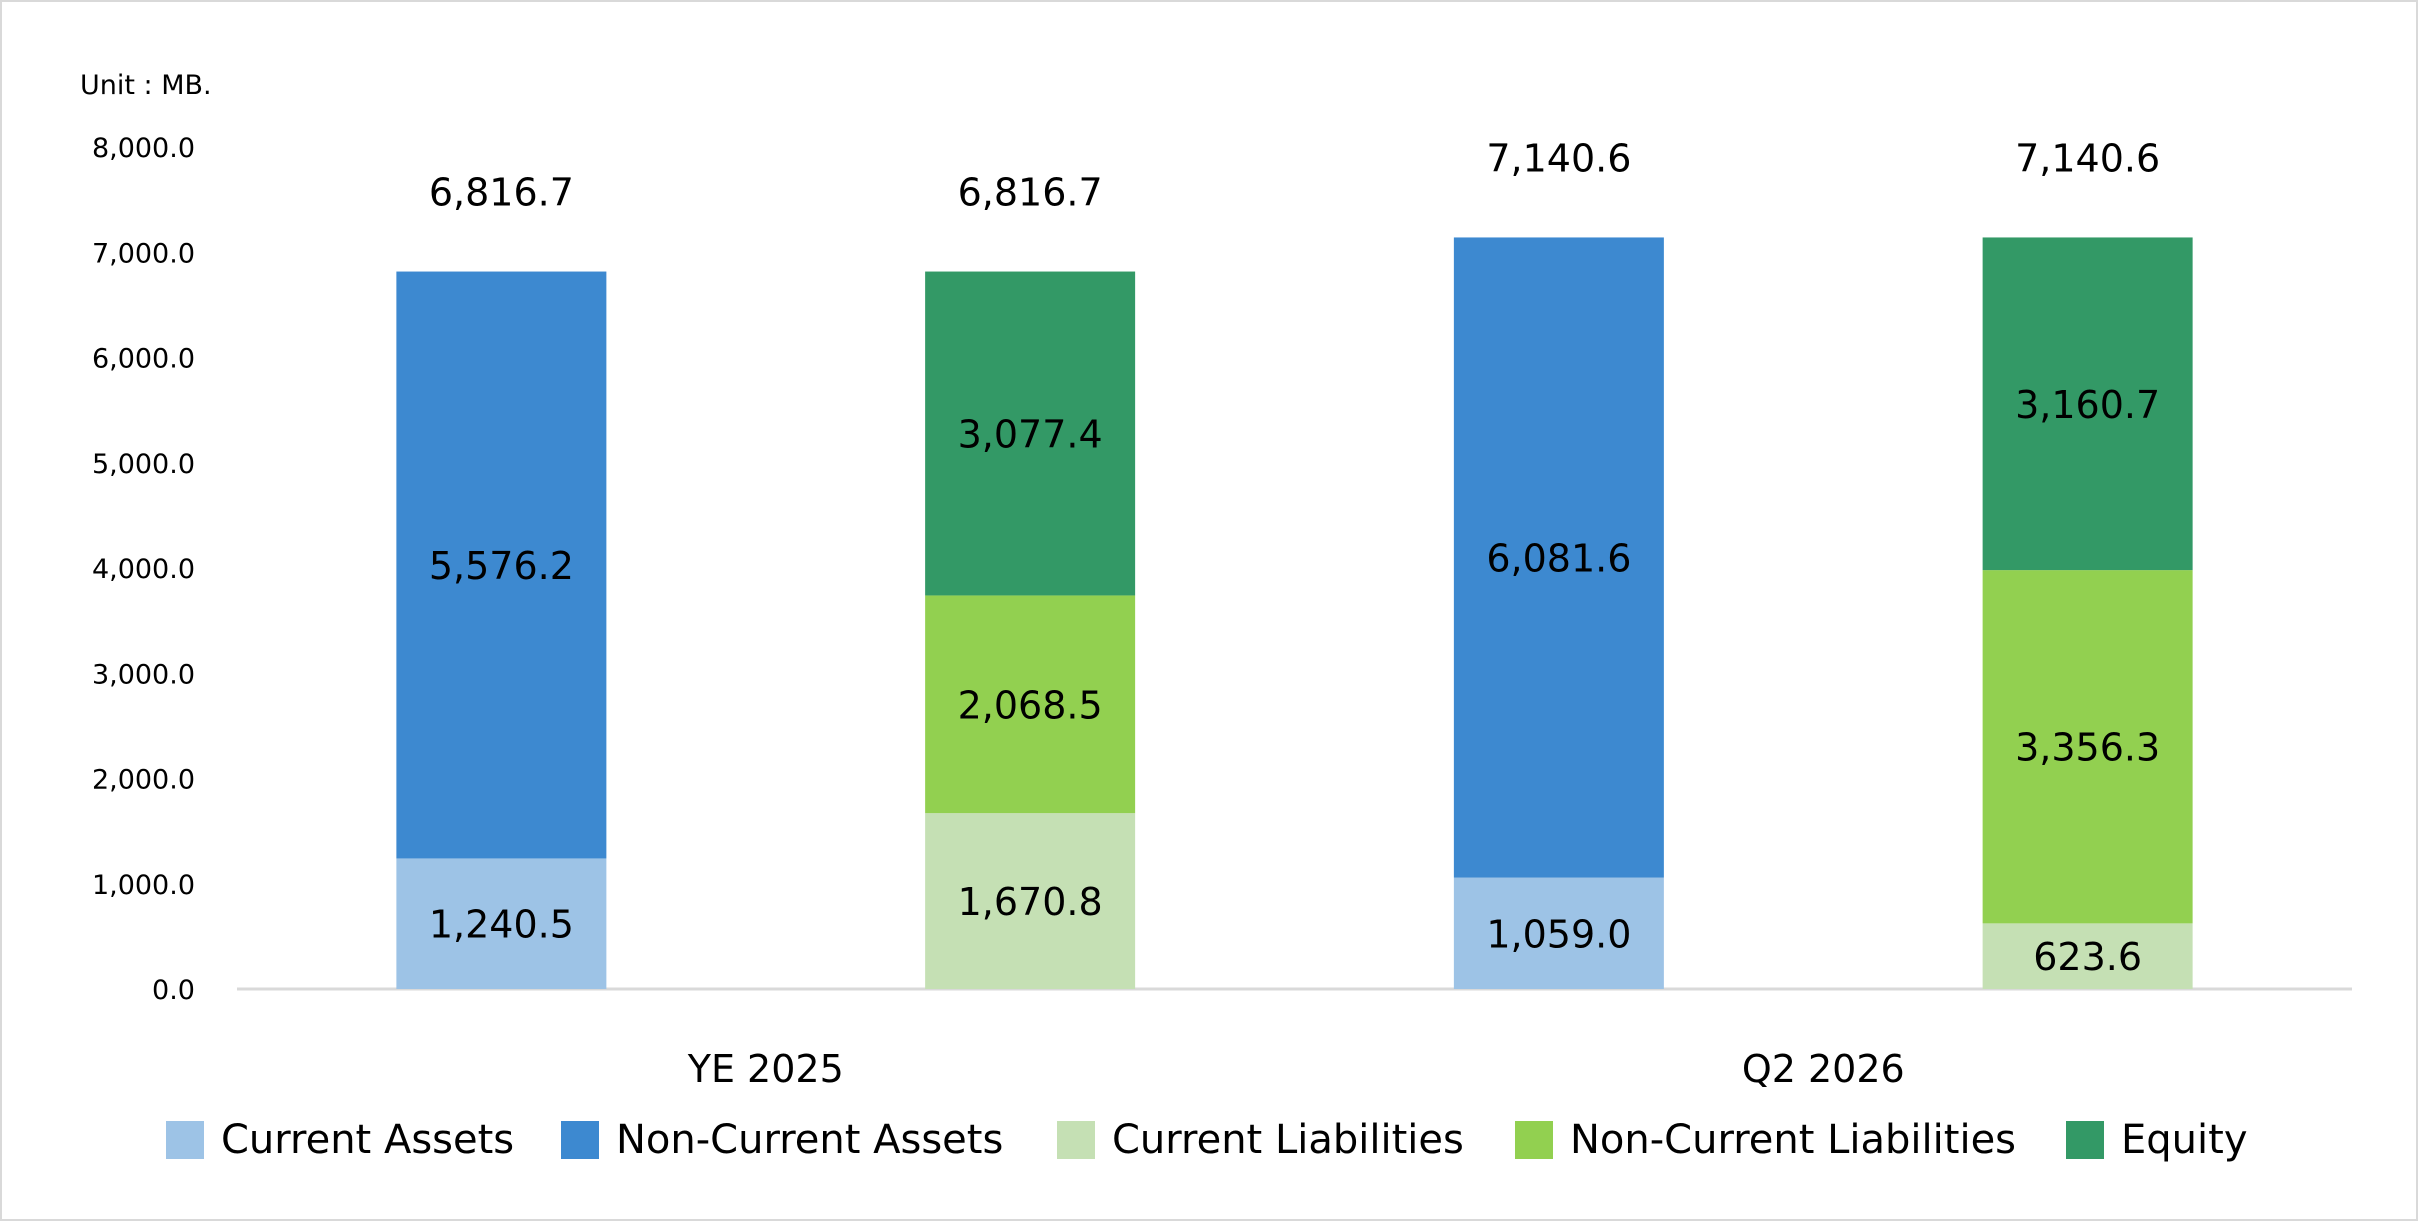  Describe the element at coordinates (143, 780) in the screenshot. I see `y-tick-label: 2,000.0` at that location.